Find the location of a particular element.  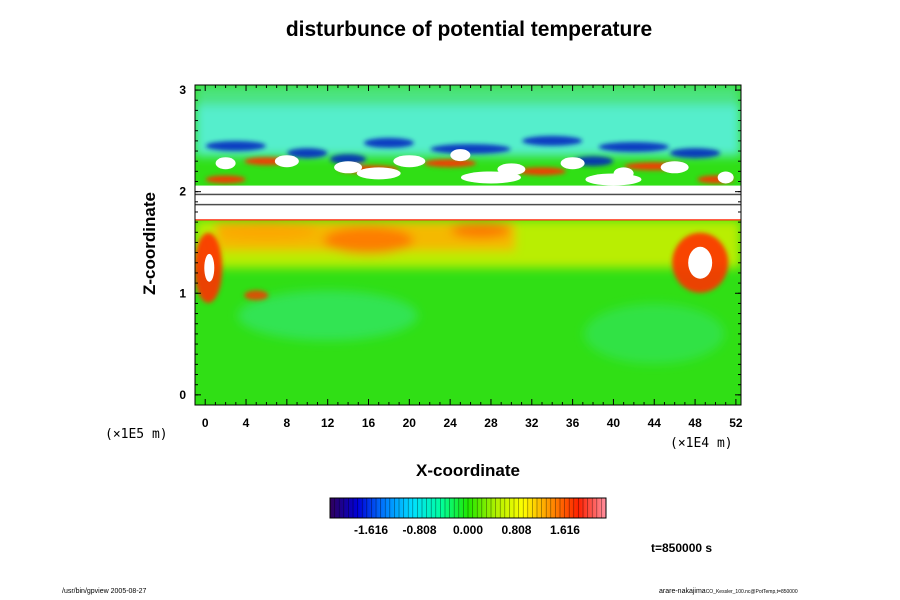

y-tick-label: 2 is located at coordinates (182, 192).